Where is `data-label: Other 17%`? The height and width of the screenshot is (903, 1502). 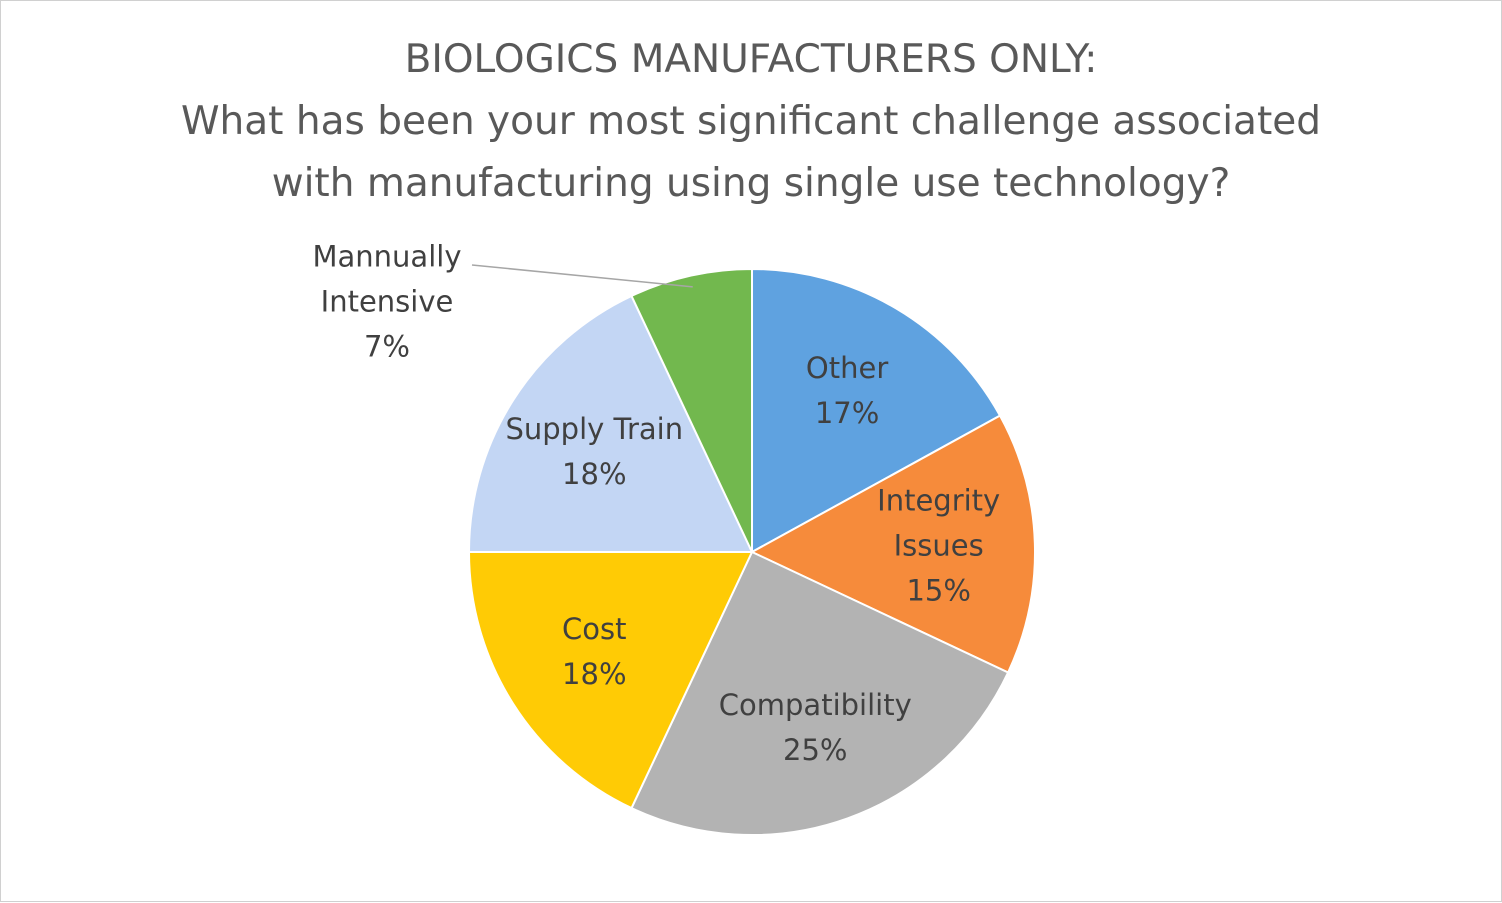 data-label: Other 17% is located at coordinates (847, 391).